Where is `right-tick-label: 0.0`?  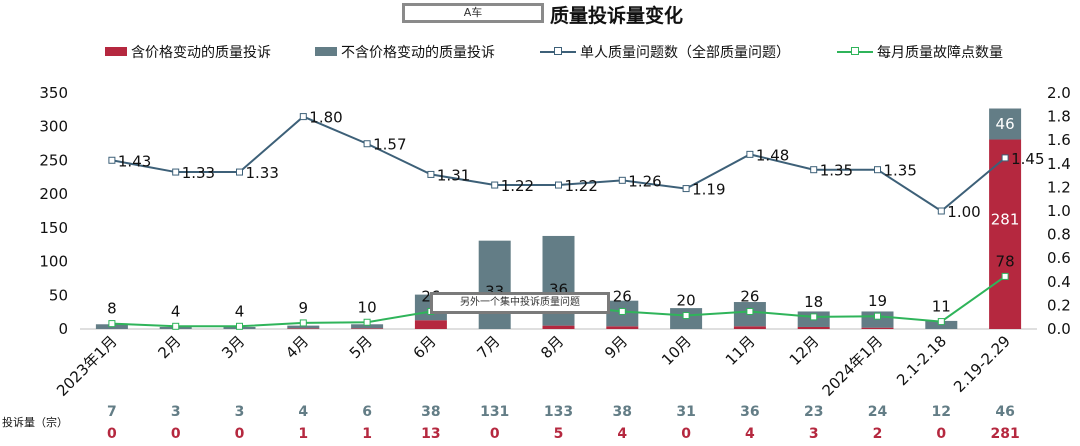 right-tick-label: 0.0 is located at coordinates (1059, 329).